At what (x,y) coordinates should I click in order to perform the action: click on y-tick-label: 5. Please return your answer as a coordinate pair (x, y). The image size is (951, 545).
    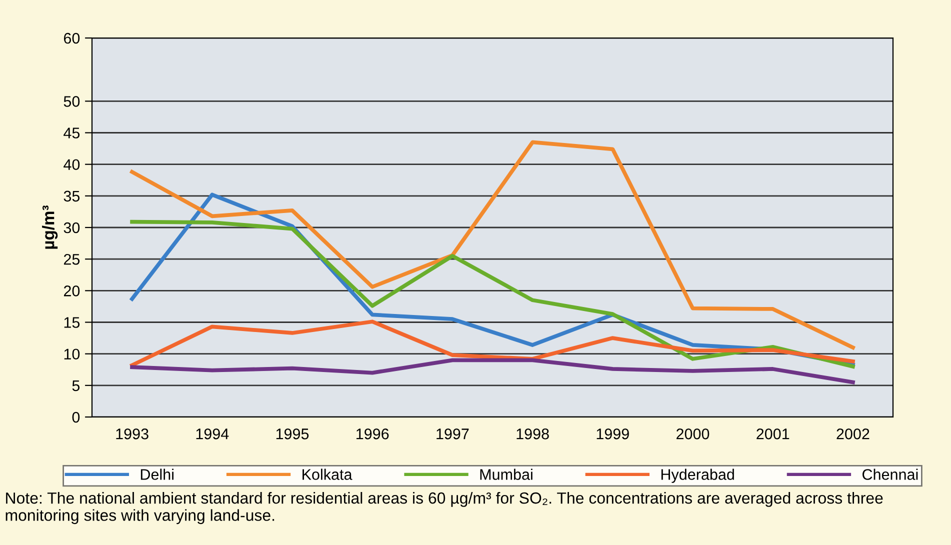
    Looking at the image, I should click on (76, 386).